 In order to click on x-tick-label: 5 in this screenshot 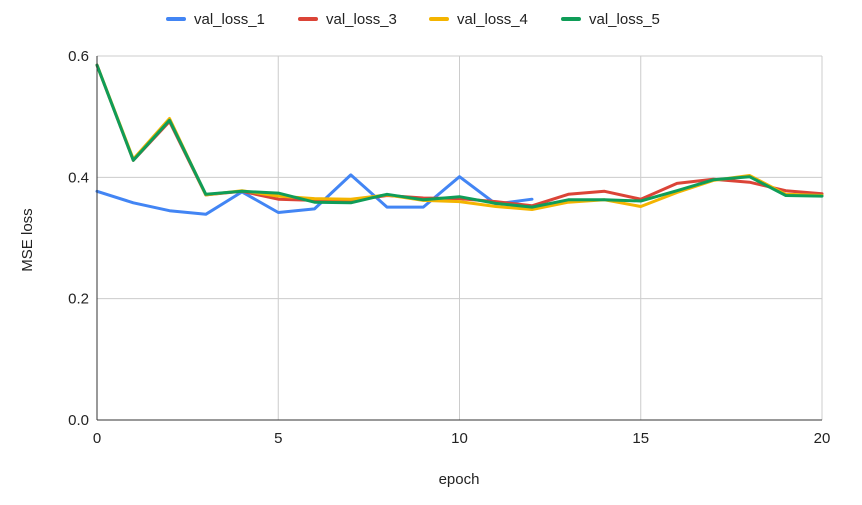, I will do `click(278, 438)`.